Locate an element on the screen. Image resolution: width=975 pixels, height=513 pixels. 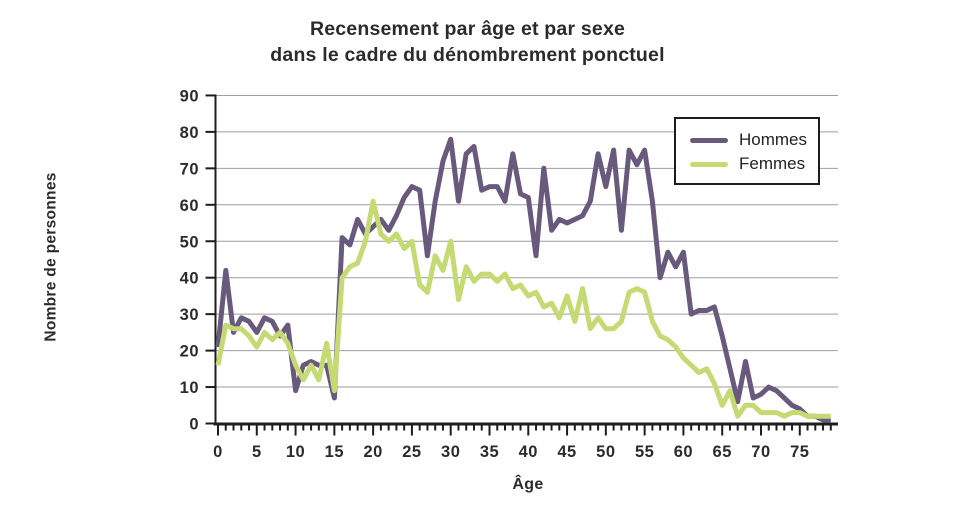
x-axis-title: Âge is located at coordinates (528, 484).